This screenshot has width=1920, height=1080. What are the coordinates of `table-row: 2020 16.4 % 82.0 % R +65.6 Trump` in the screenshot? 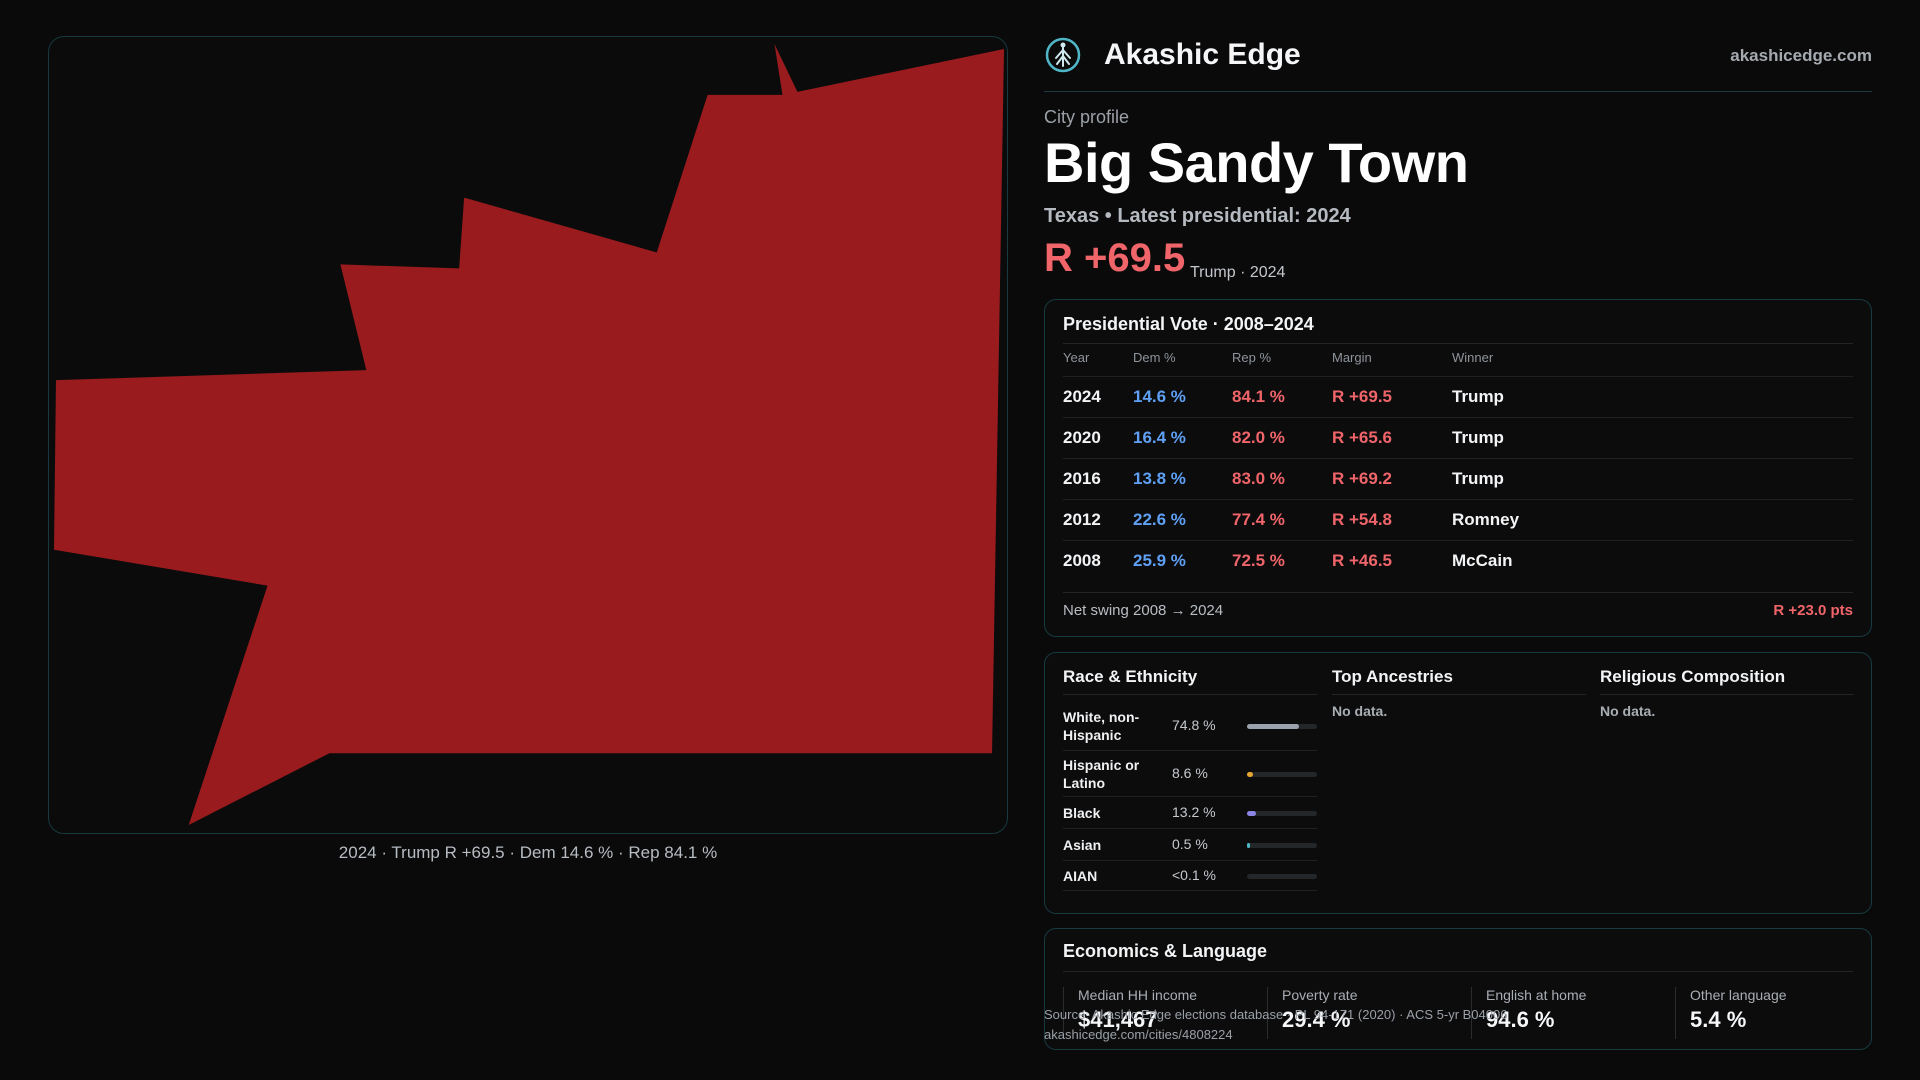 It's located at (1458, 437).